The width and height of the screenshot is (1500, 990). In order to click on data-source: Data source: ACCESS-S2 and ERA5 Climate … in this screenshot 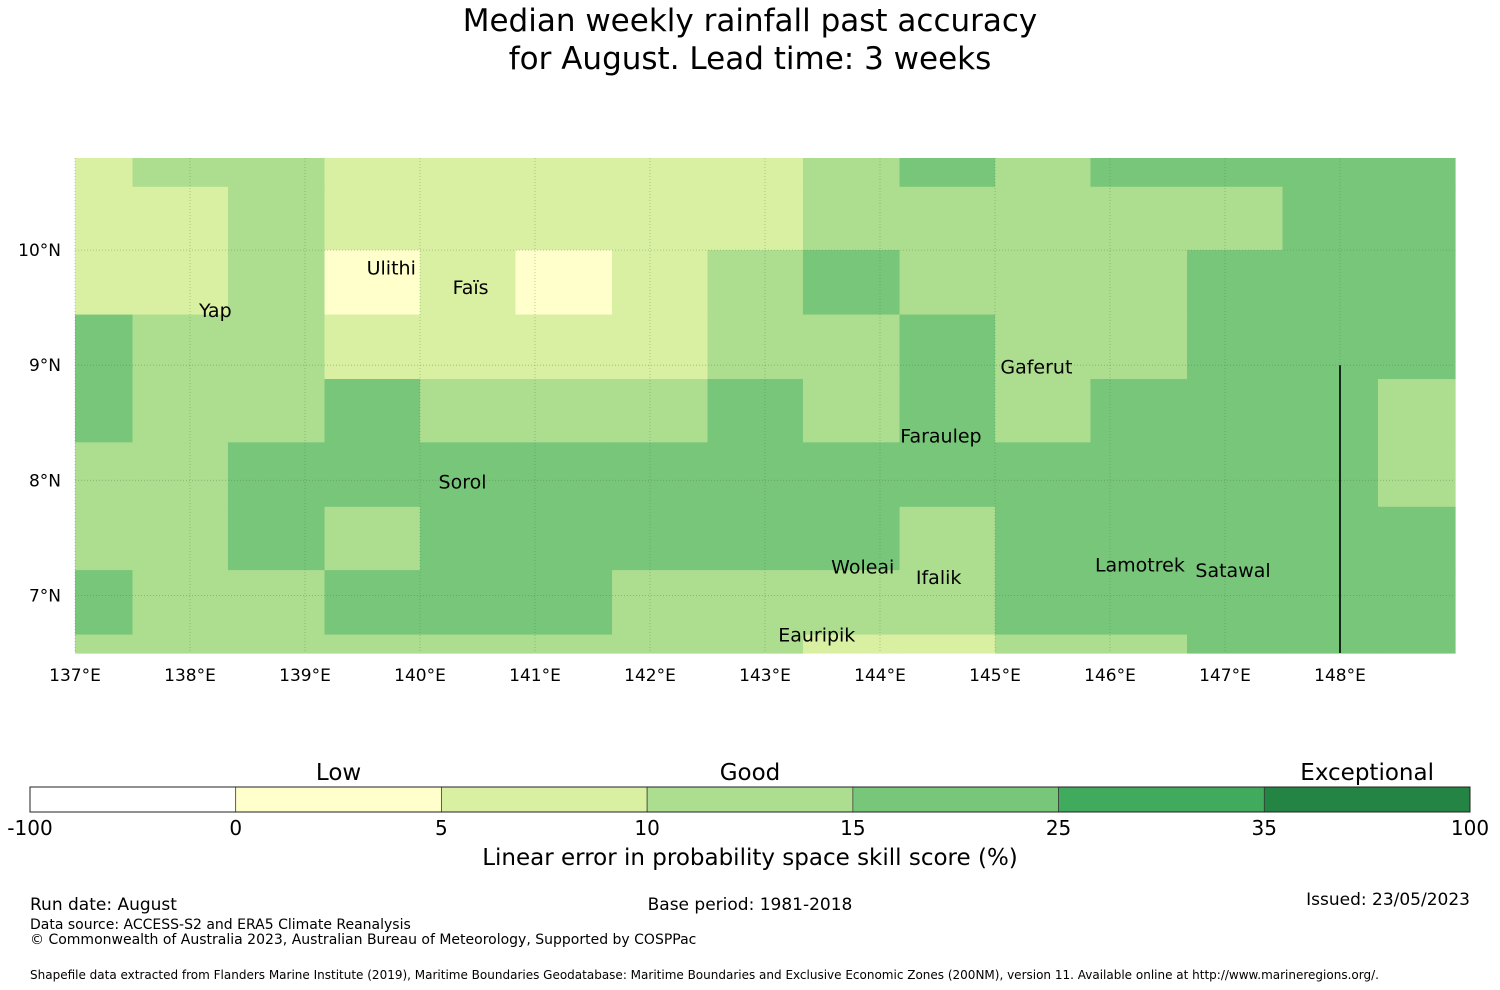, I will do `click(220, 925)`.